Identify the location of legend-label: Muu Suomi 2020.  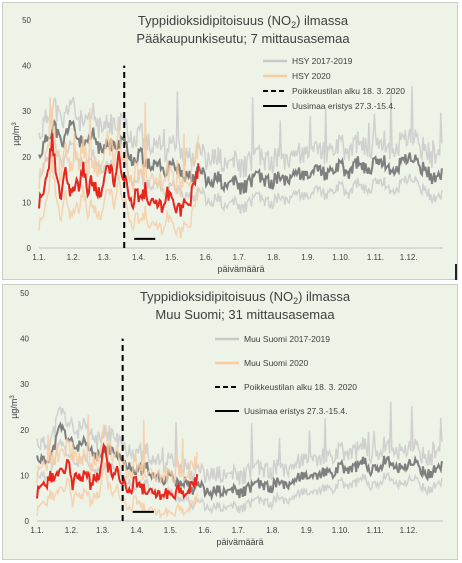
(276, 363).